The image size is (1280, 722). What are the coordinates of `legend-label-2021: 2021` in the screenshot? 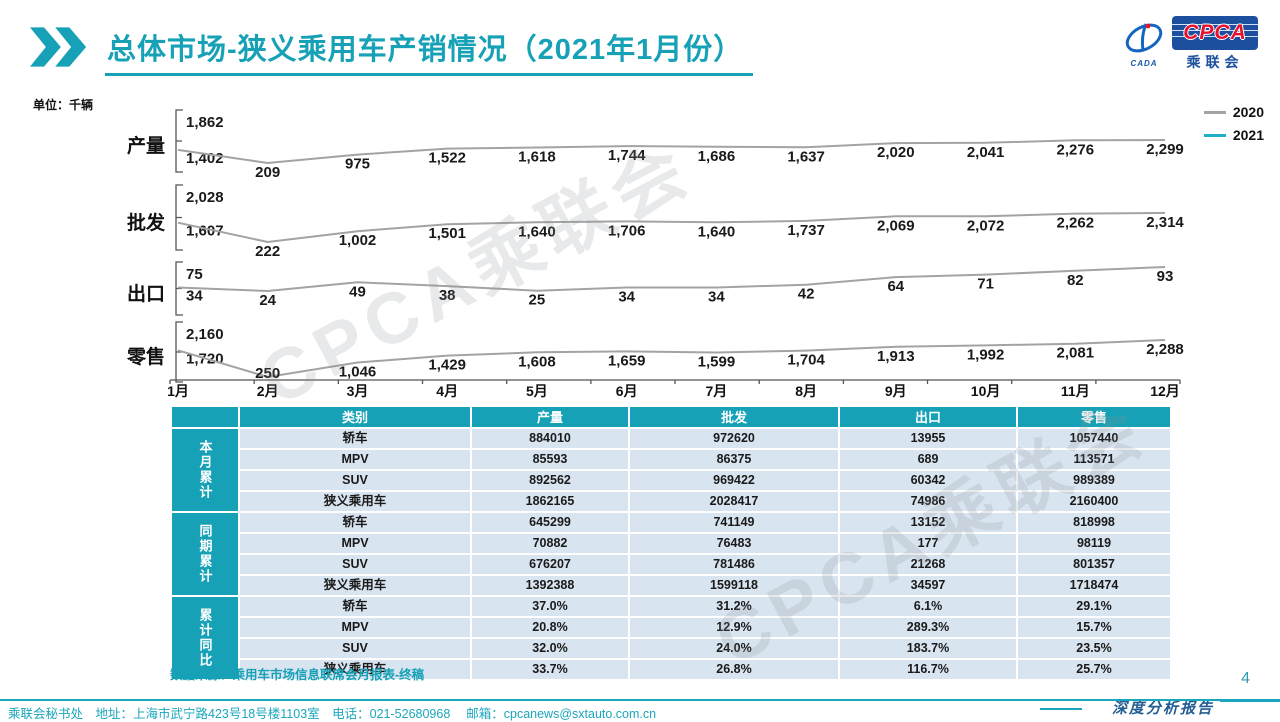 It's located at (1248, 135).